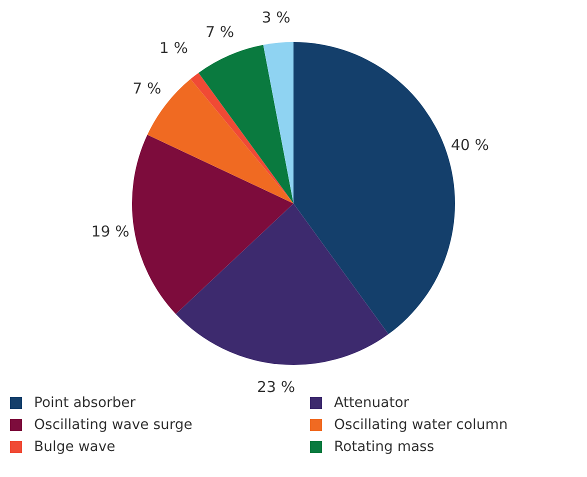 This screenshot has height=477, width=587. I want to click on data-label: 1 %, so click(173, 47).